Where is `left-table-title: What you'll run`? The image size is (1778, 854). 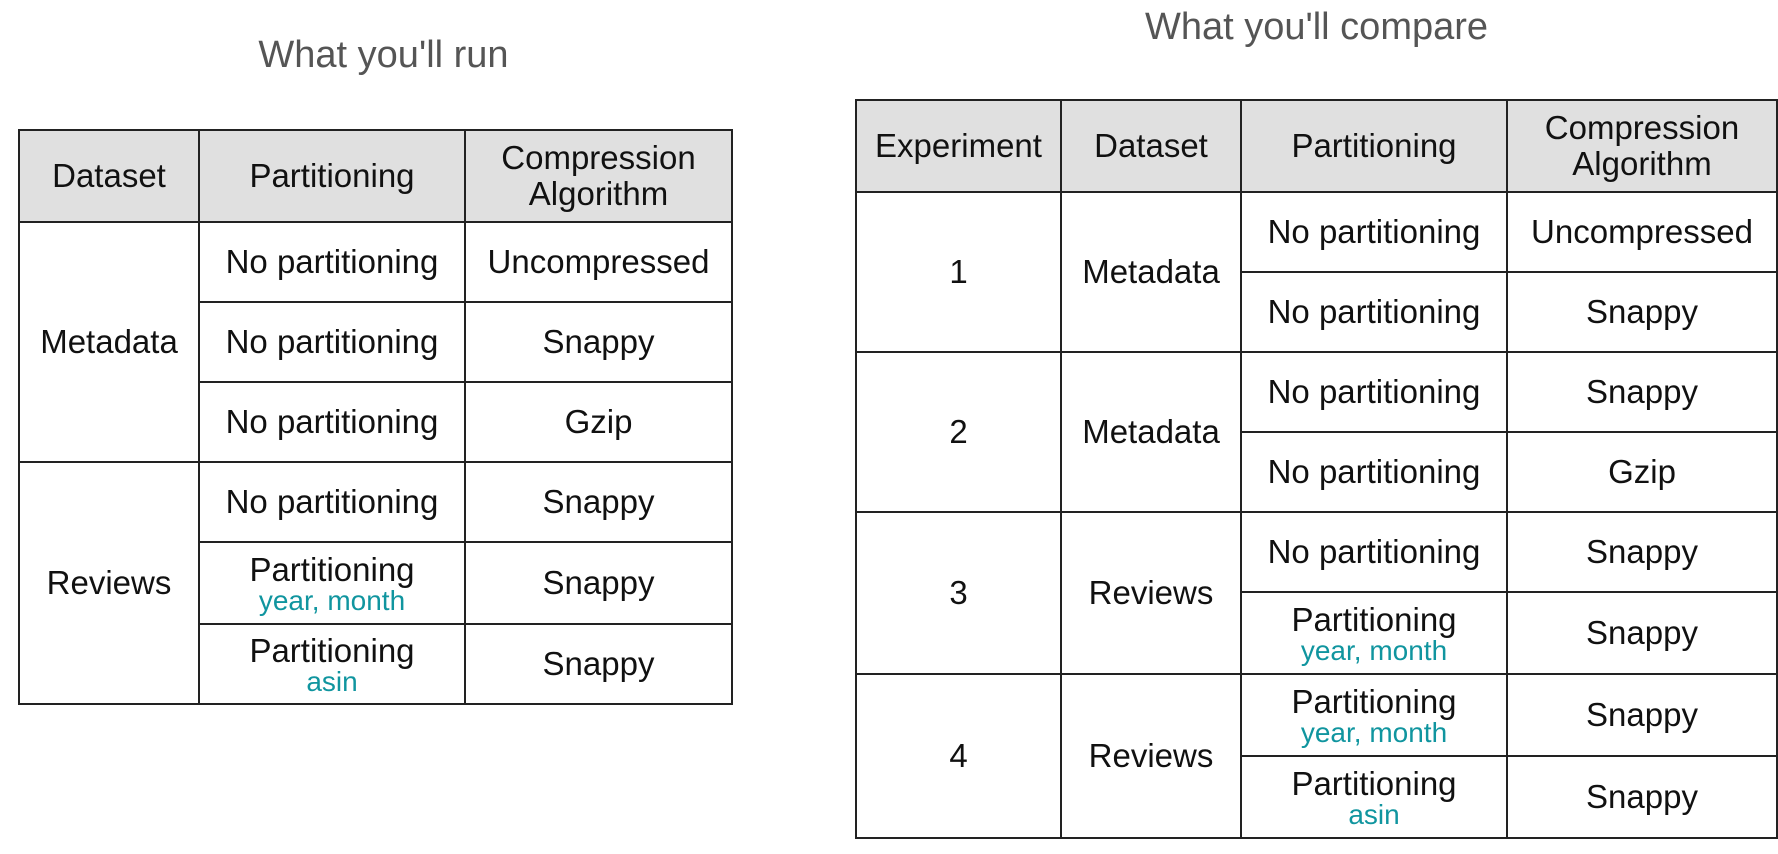 left-table-title: What you'll run is located at coordinates (383, 55).